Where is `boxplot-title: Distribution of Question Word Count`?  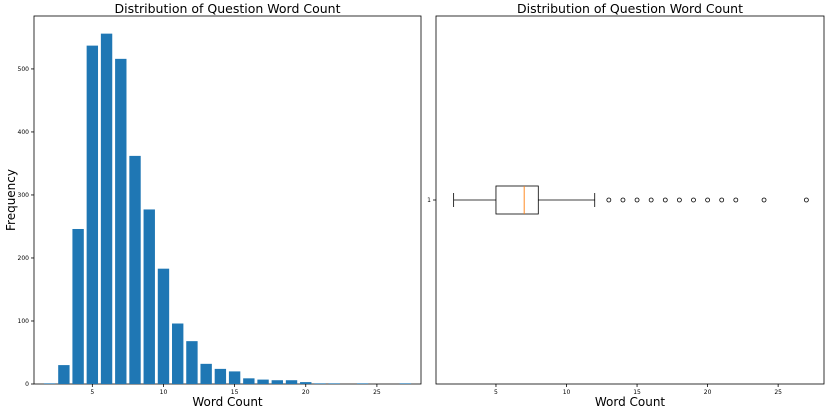 boxplot-title: Distribution of Question Word Count is located at coordinates (630, 8).